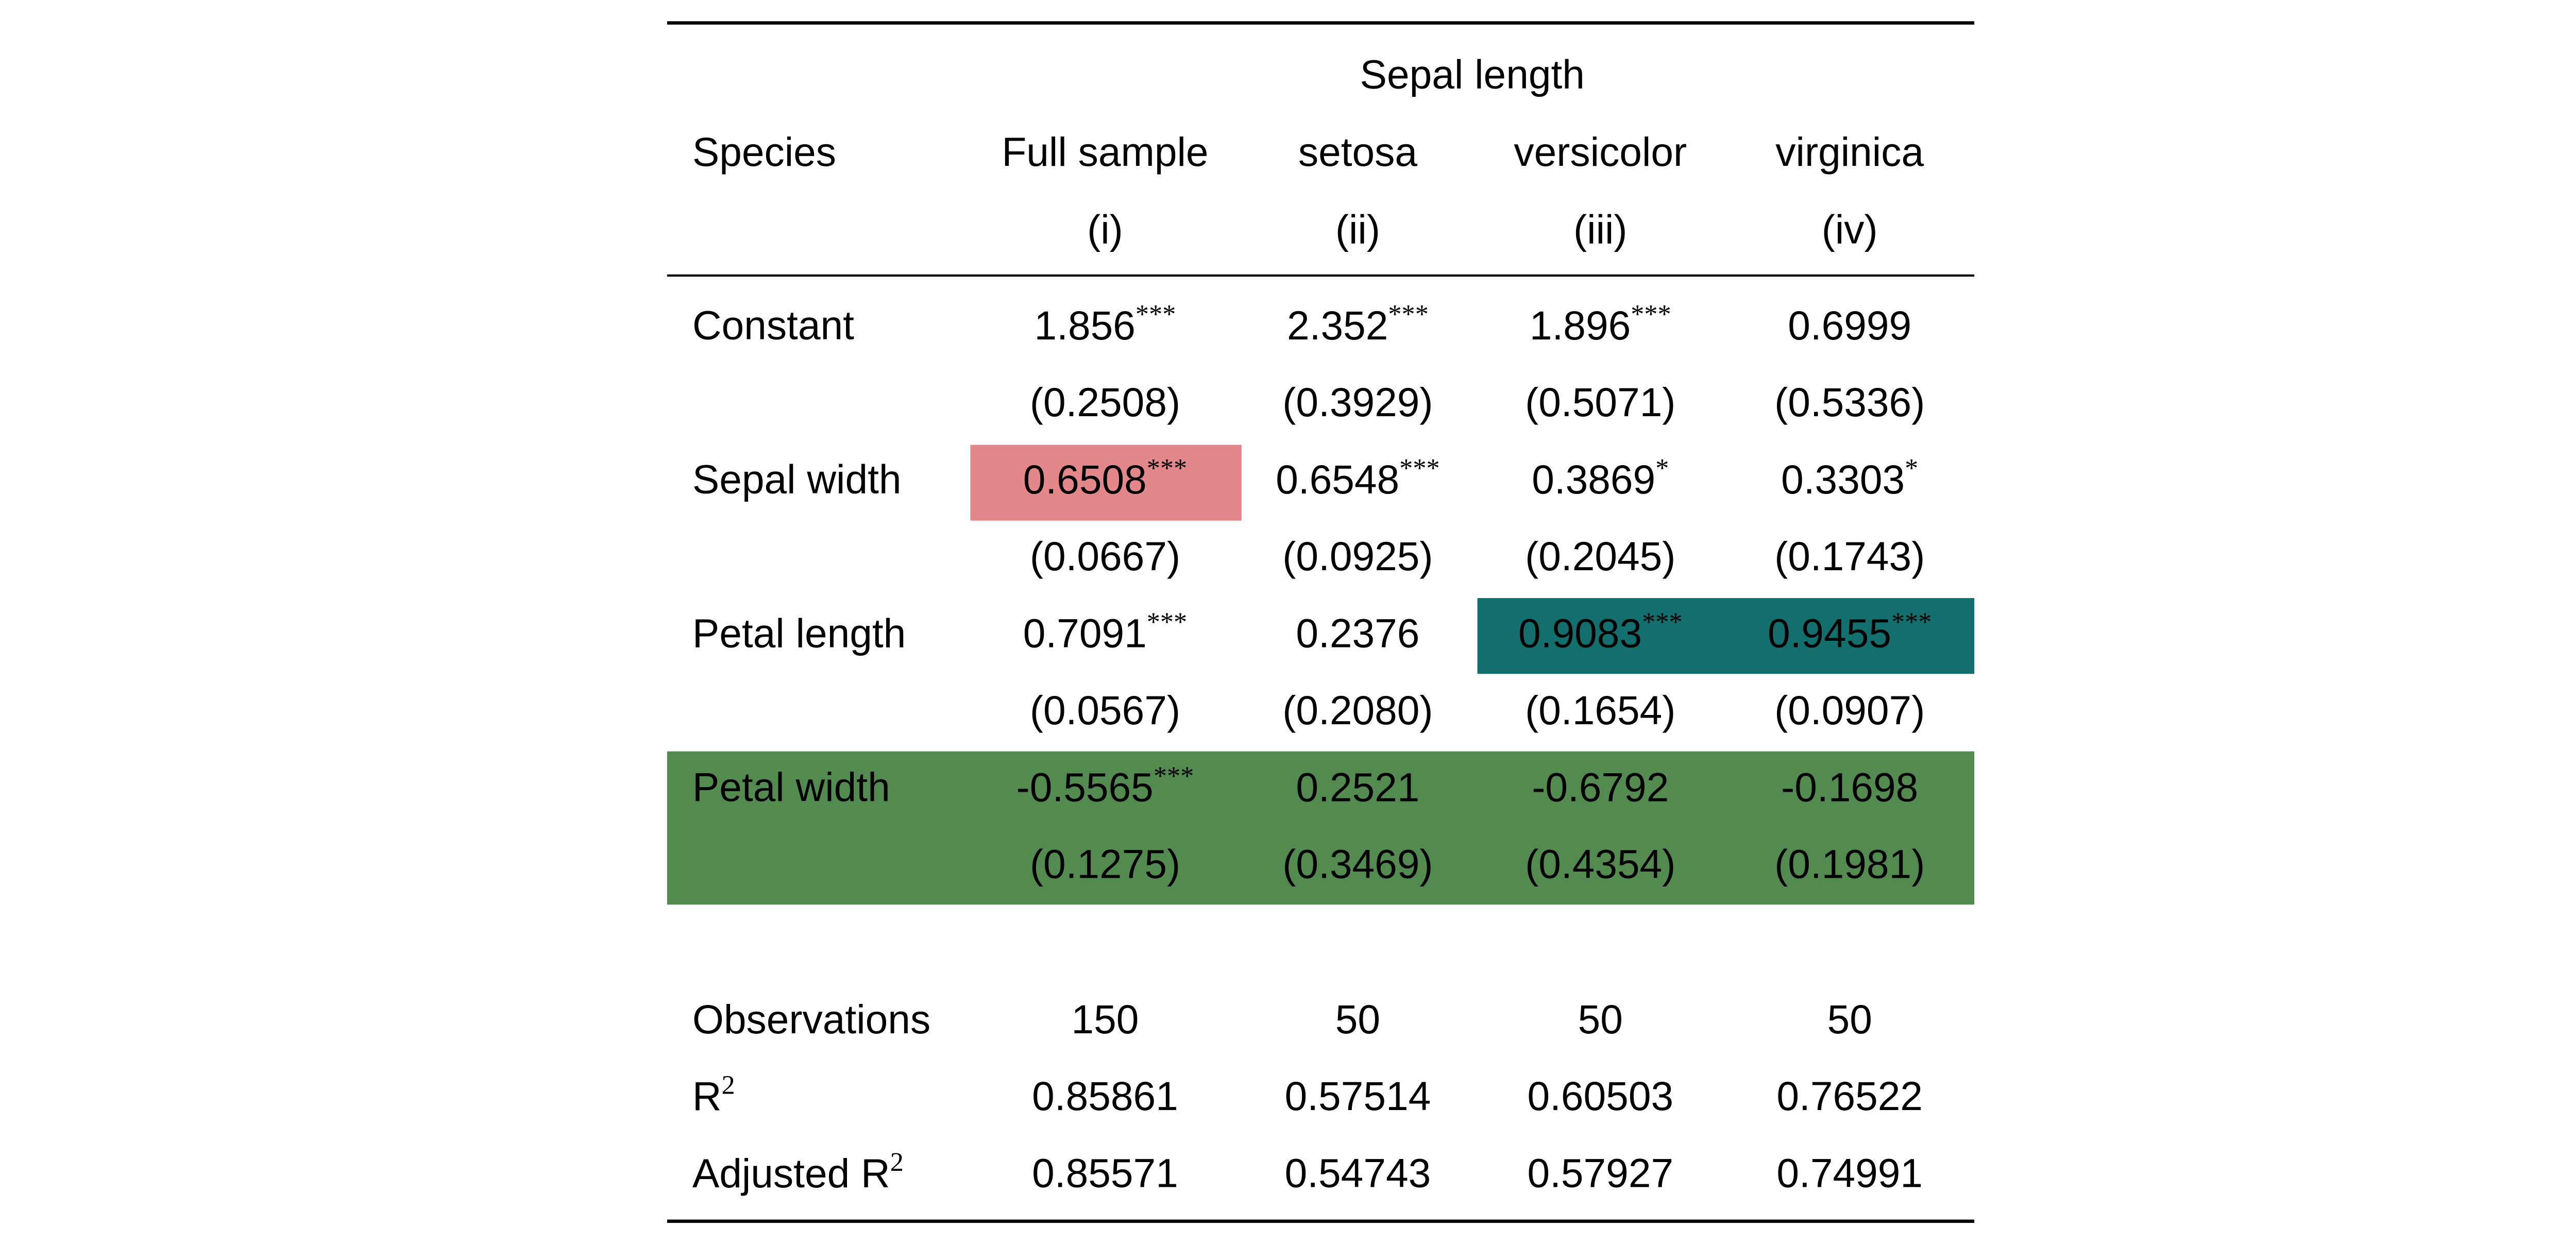 The image size is (2576, 1245). I want to click on coefficient: 1.856***, so click(1105, 323).